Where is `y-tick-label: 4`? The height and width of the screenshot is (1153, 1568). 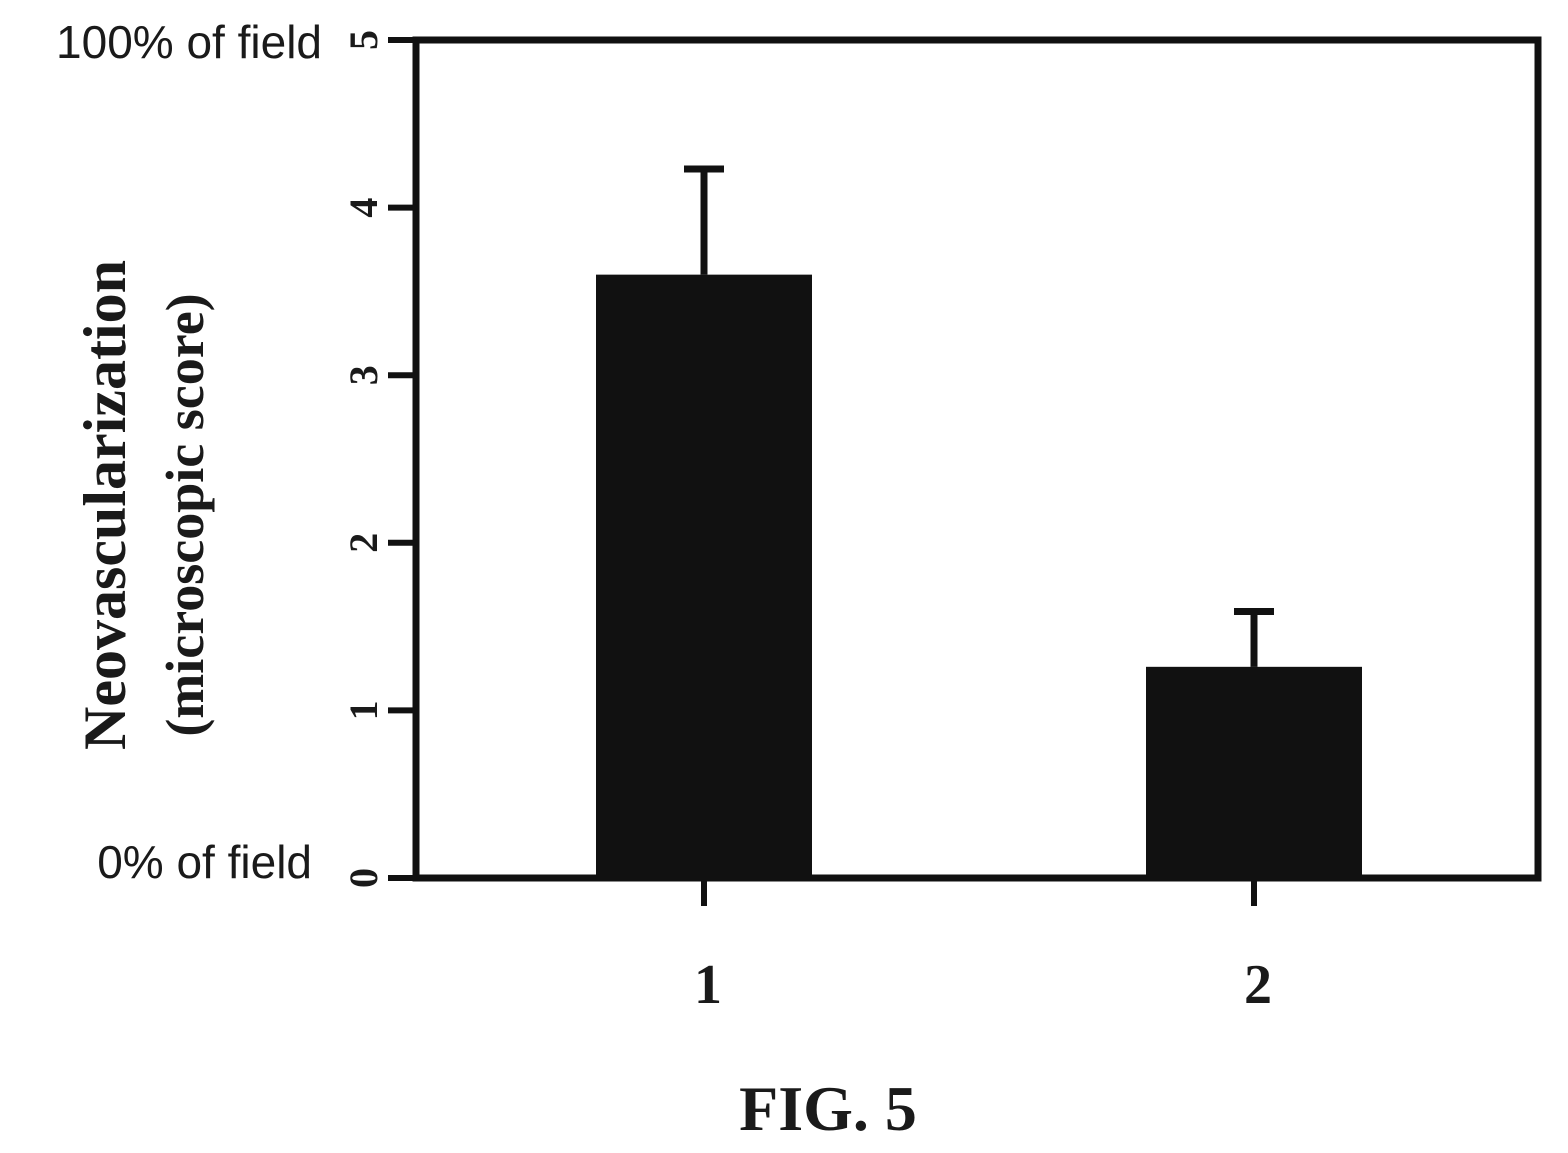
y-tick-label: 4 is located at coordinates (363, 208).